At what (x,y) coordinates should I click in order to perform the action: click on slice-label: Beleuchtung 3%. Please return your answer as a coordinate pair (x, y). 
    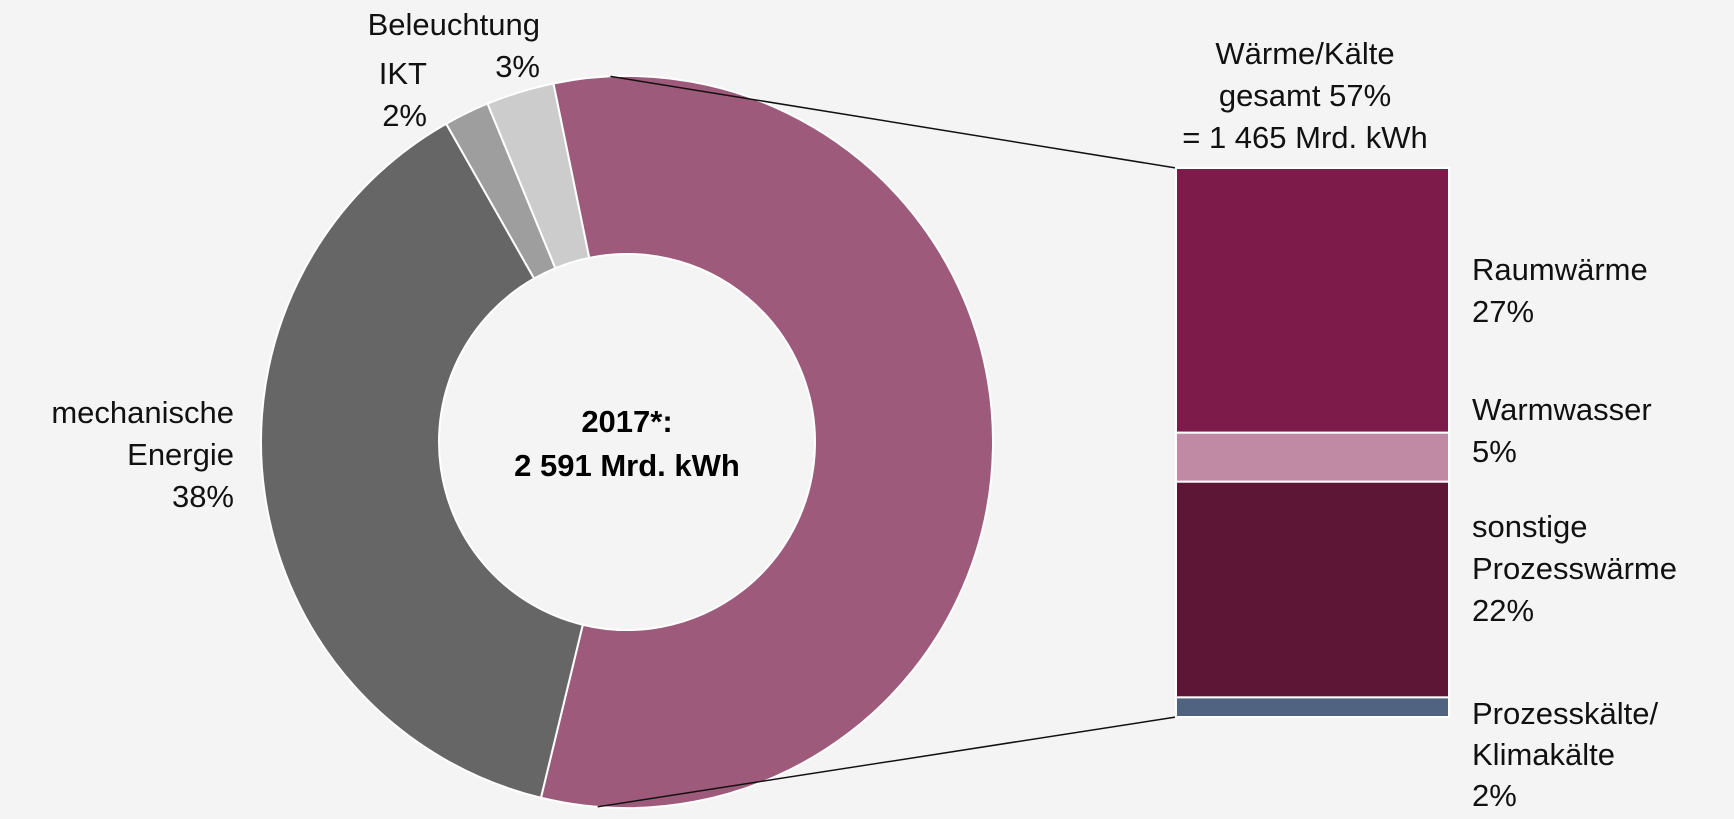
    Looking at the image, I should click on (454, 46).